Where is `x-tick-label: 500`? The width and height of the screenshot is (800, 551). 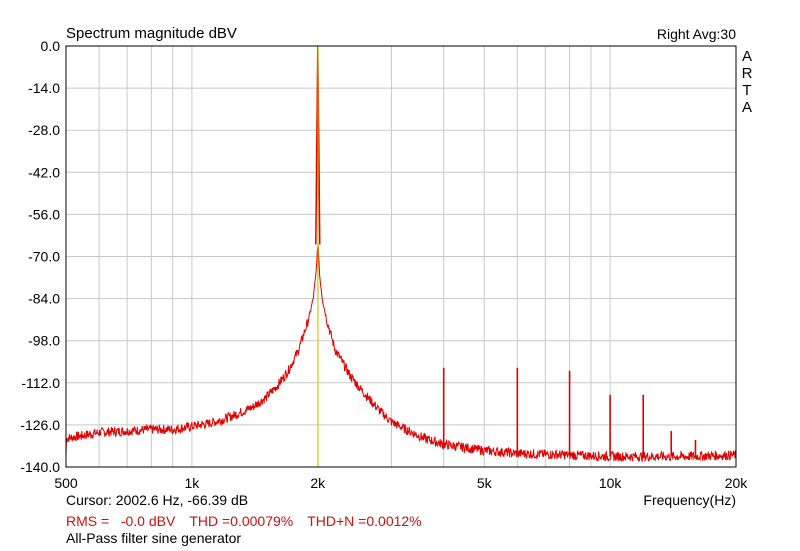 x-tick-label: 500 is located at coordinates (66, 483).